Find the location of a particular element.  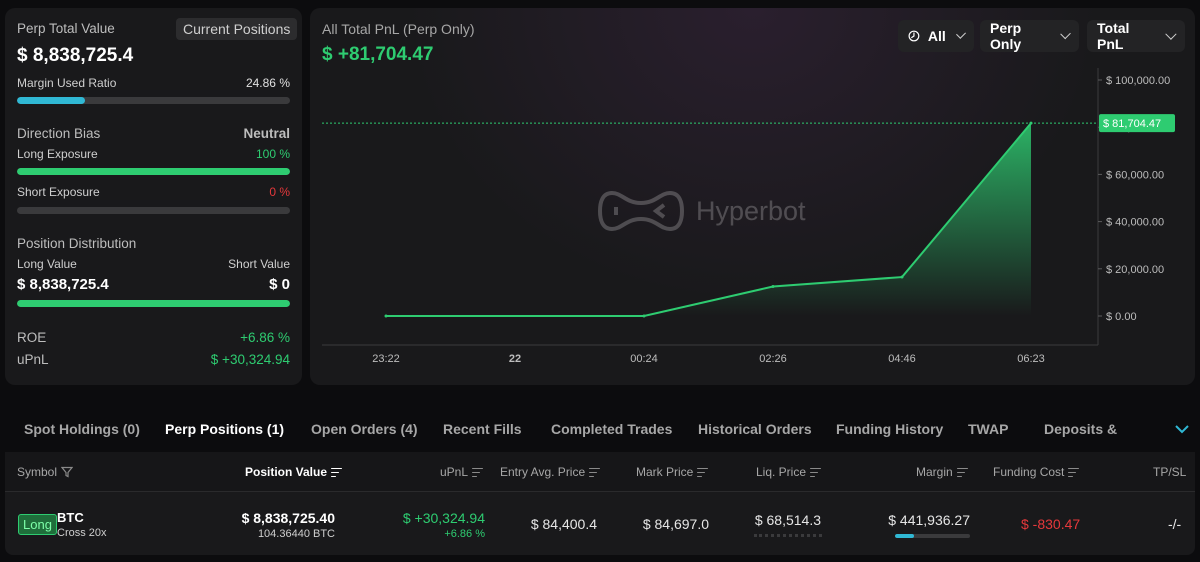

clock-icon is located at coordinates (914, 36).